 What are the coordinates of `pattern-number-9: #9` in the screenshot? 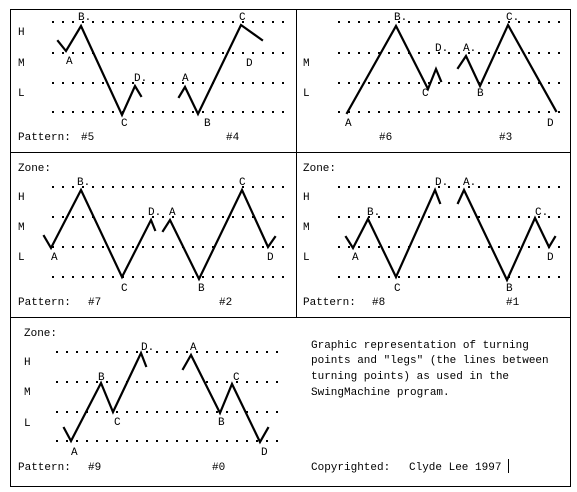 It's located at (94, 468).